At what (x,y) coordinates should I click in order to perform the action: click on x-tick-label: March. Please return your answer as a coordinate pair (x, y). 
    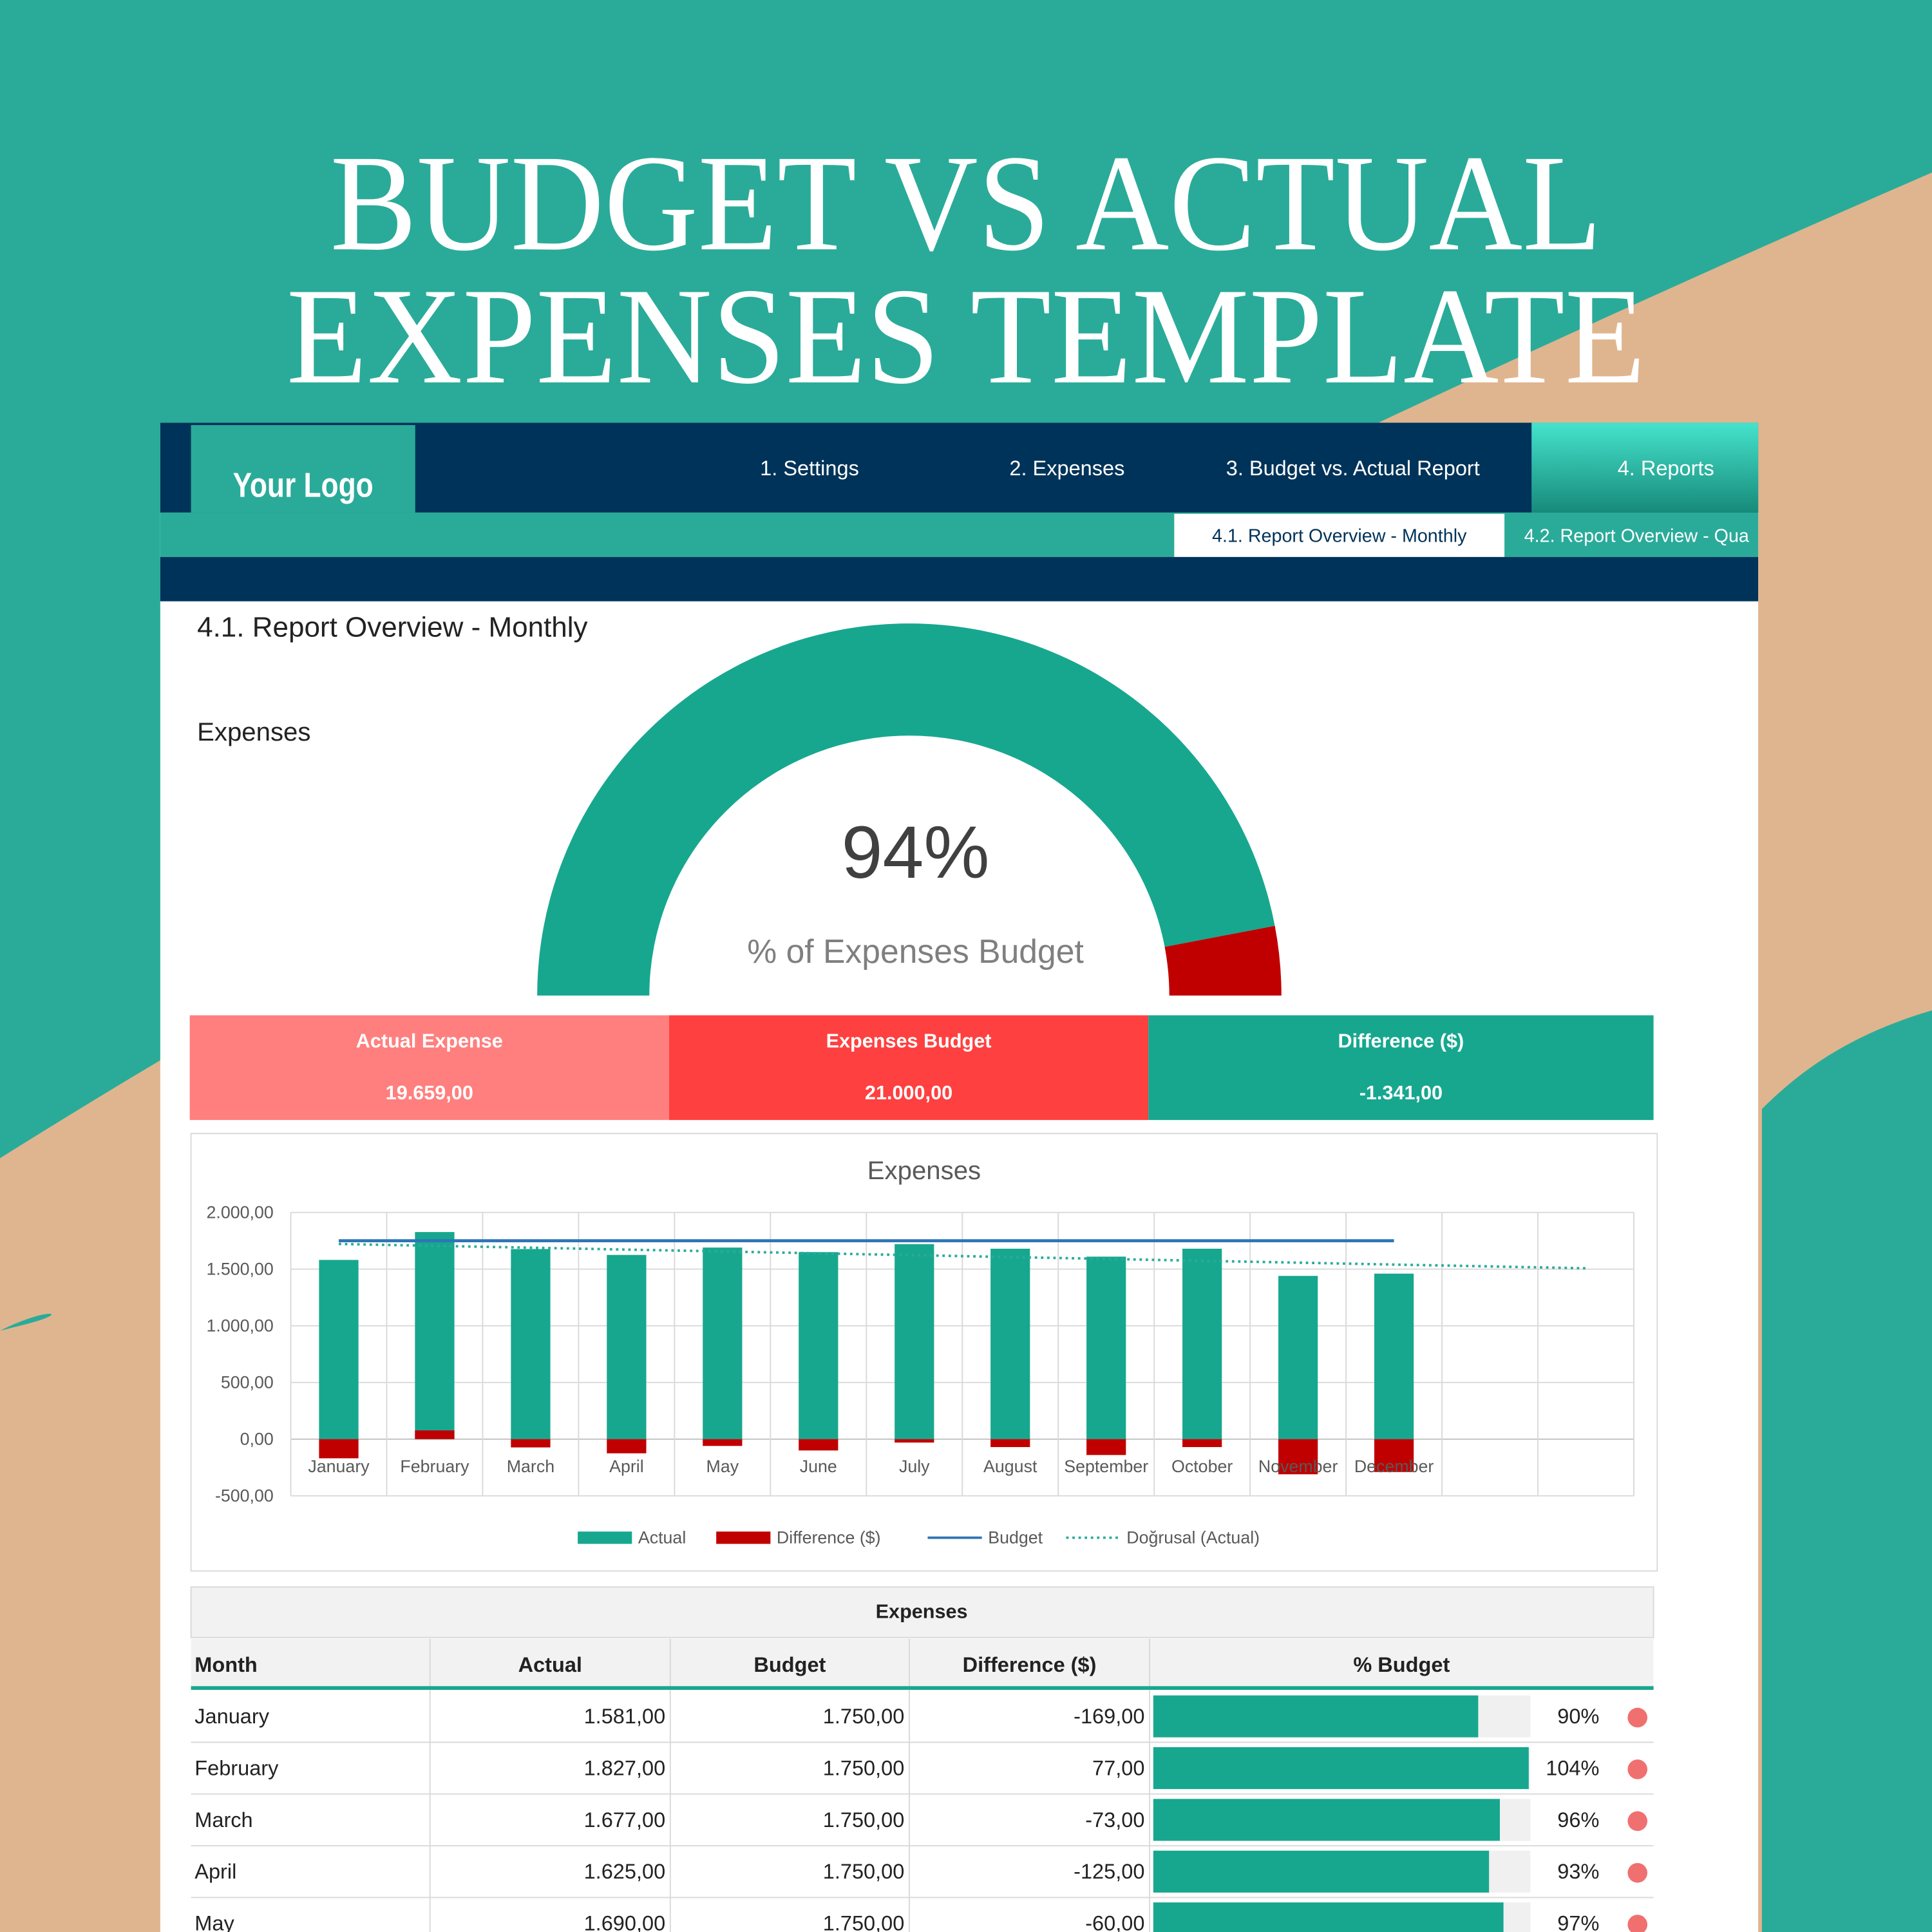
    Looking at the image, I should click on (530, 1467).